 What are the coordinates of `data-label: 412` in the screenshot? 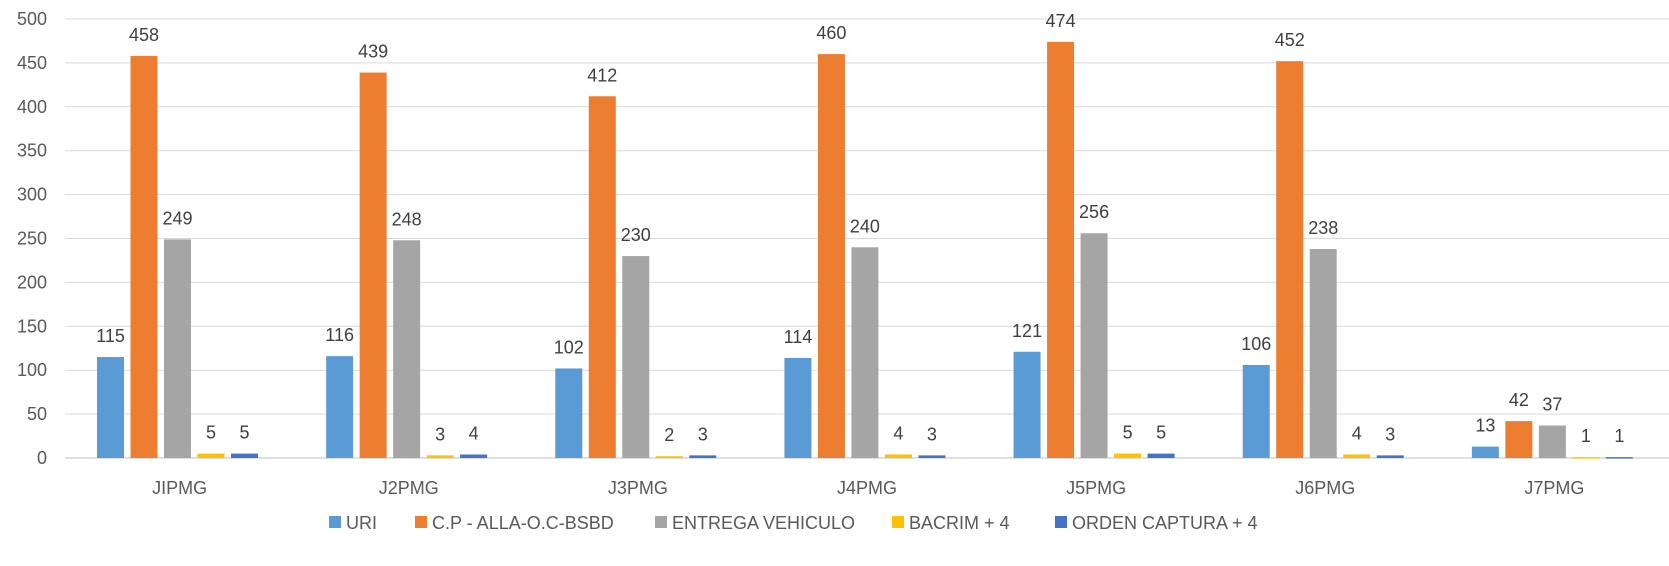 It's located at (602, 75).